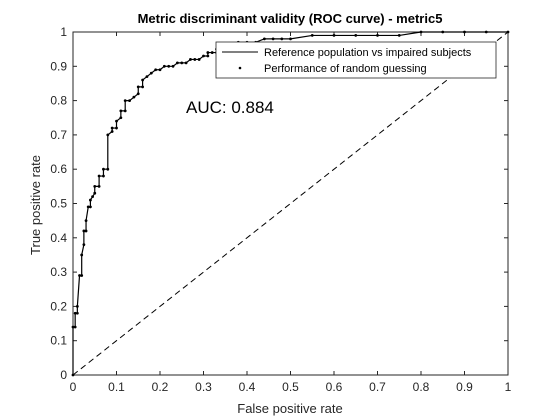  What do you see at coordinates (290, 387) in the screenshot?
I see `x-tick-label: 0.5` at bounding box center [290, 387].